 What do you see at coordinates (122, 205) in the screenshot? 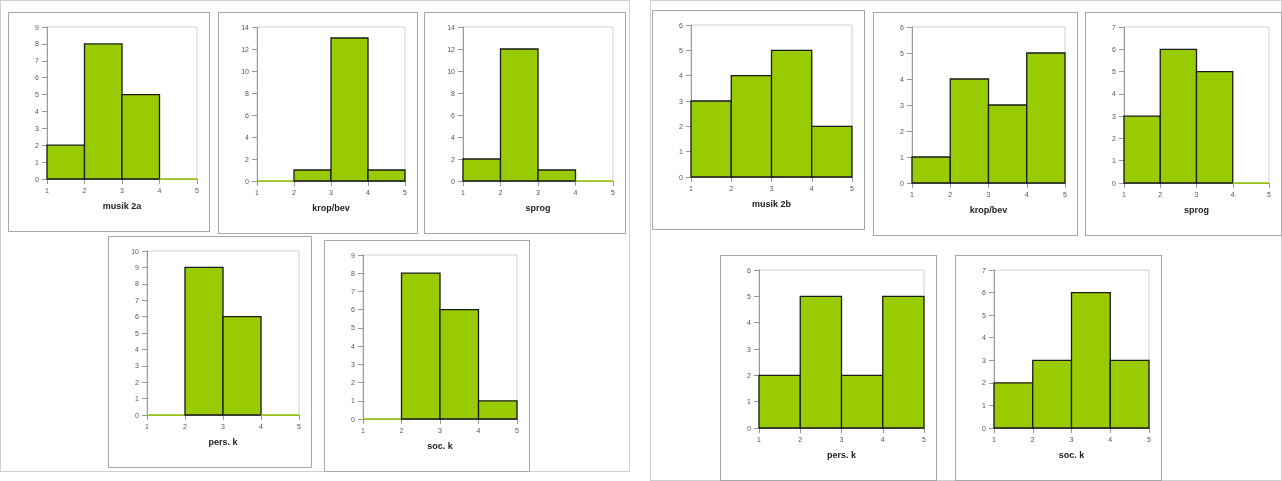
I see `x-axis-title: musik 2a` at bounding box center [122, 205].